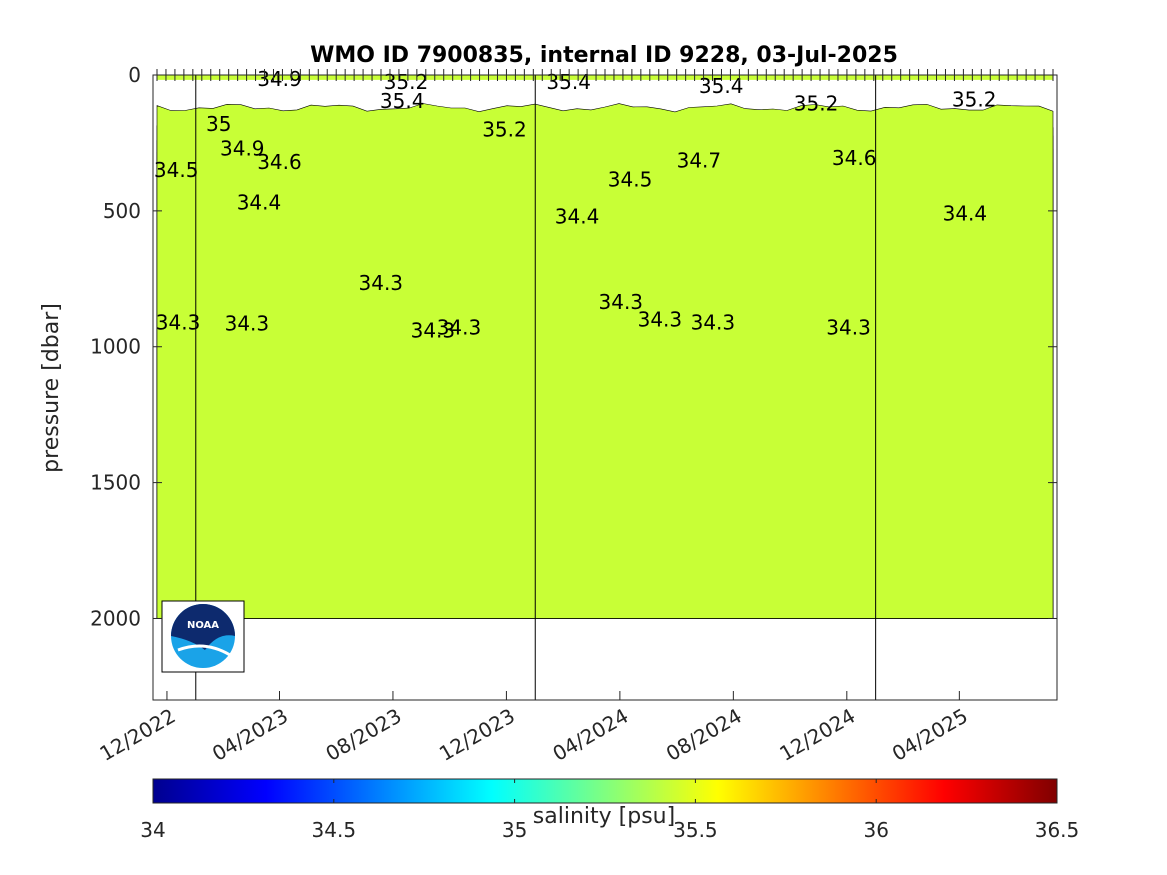 The width and height of the screenshot is (1167, 875). What do you see at coordinates (334, 830) in the screenshot?
I see `colorbar-tick-label: 34.5` at bounding box center [334, 830].